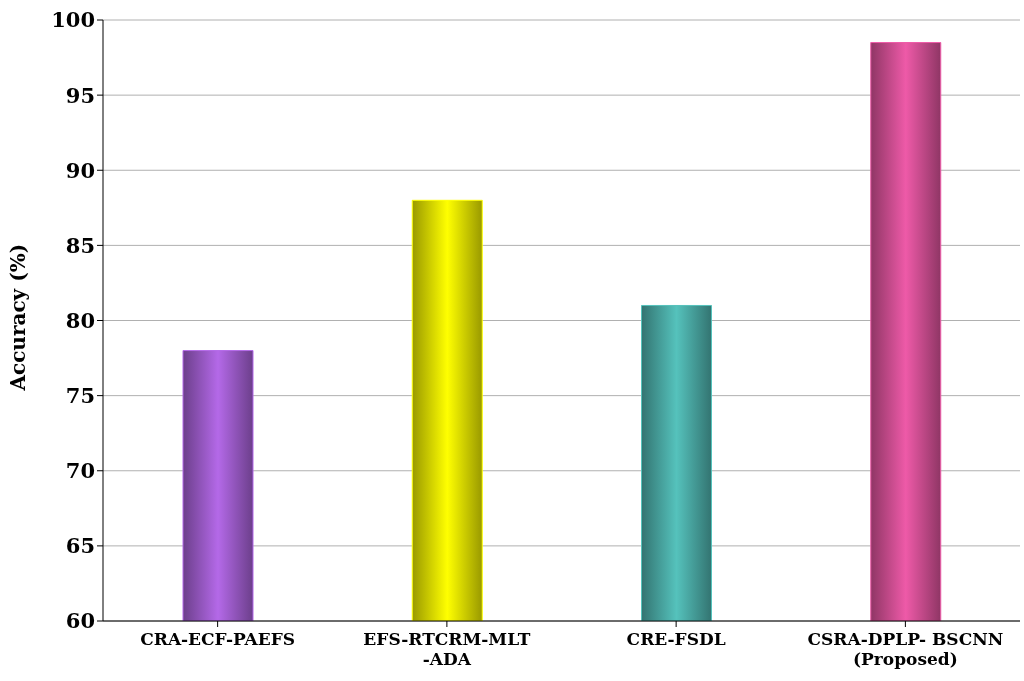  What do you see at coordinates (80, 245) in the screenshot?
I see `y-tick-label: 85` at bounding box center [80, 245].